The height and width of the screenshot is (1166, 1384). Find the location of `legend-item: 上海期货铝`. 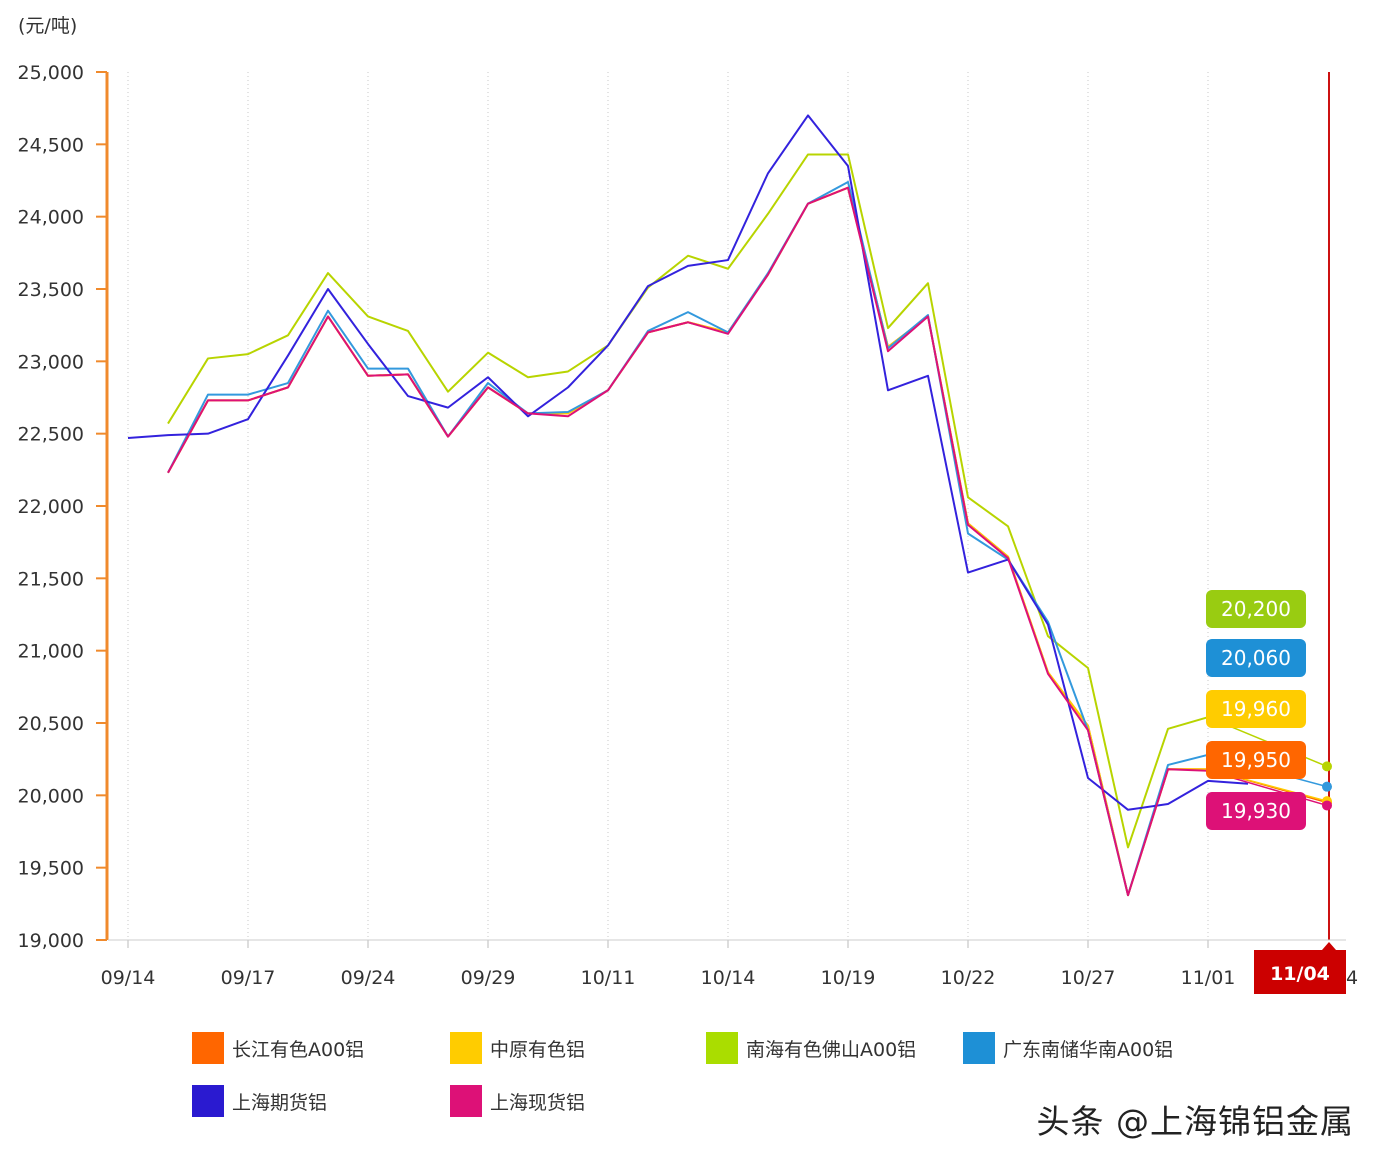

legend-item: 上海期货铝 is located at coordinates (259, 1101).